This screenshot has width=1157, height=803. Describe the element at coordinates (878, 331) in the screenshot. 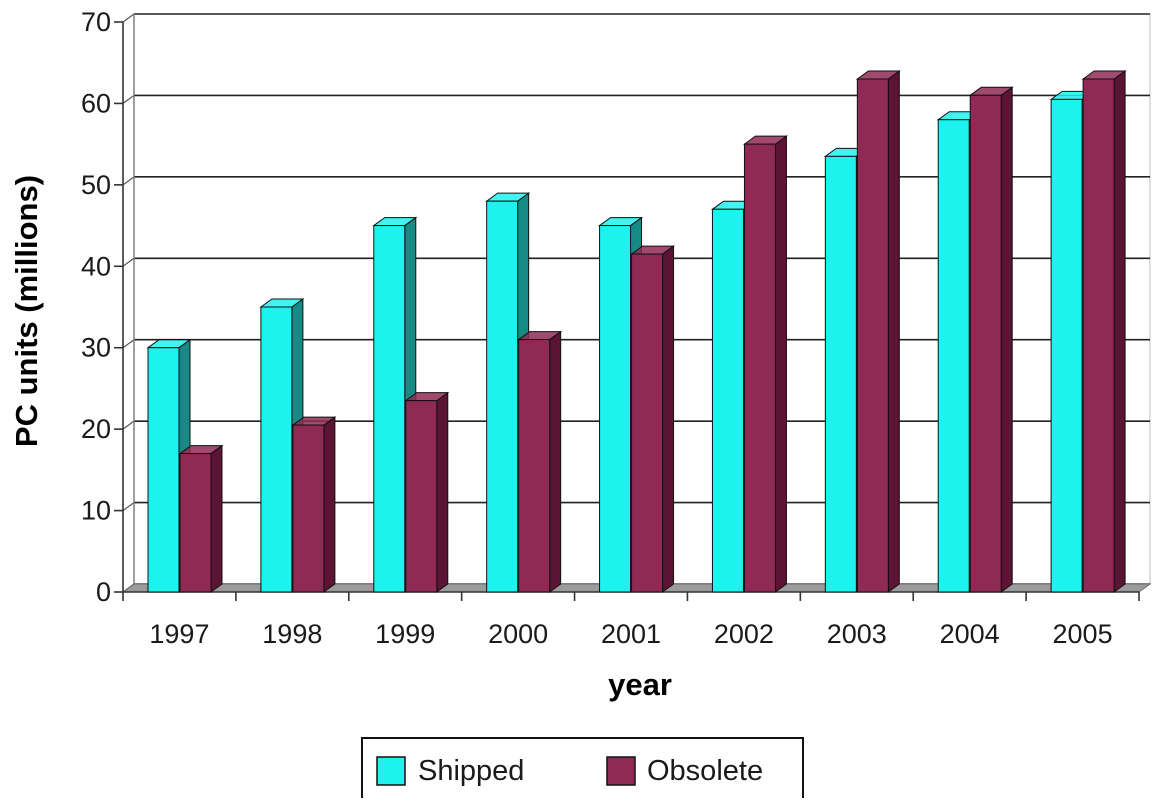

I see `bar-obsolete-2003` at that location.